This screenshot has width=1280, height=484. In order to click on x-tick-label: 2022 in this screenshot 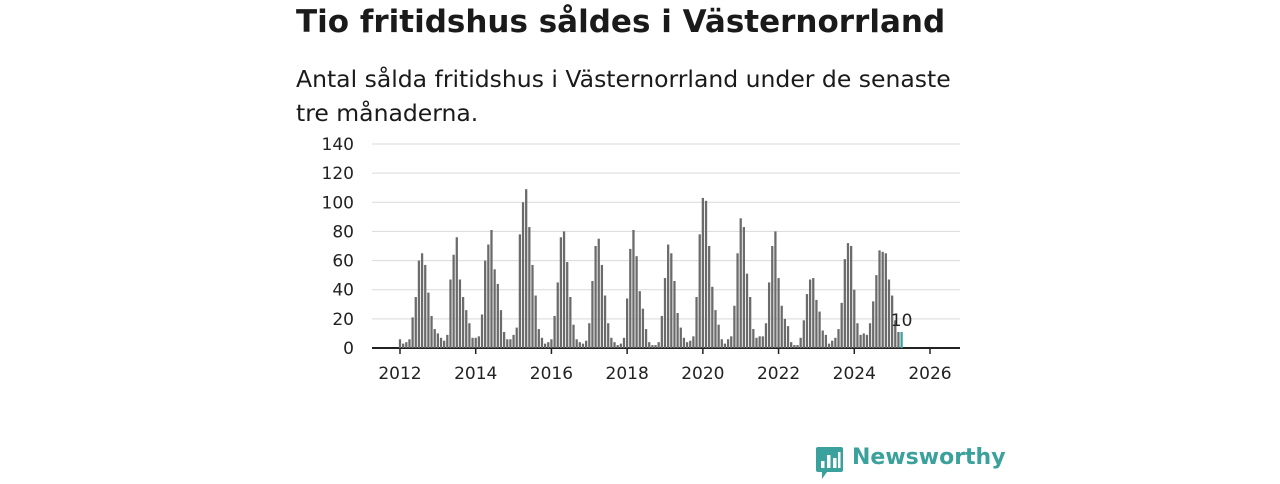, I will do `click(778, 374)`.